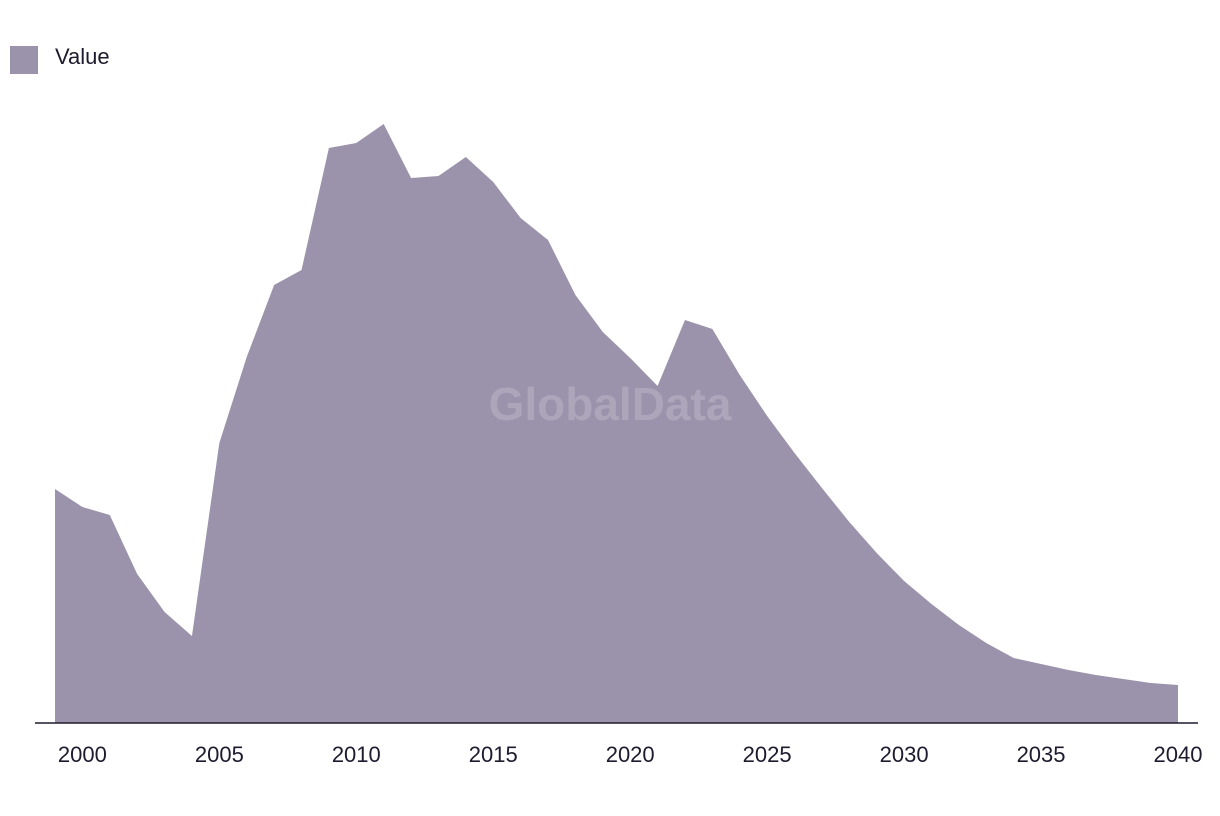 The image size is (1220, 816). What do you see at coordinates (24, 60) in the screenshot?
I see `legend-swatch` at bounding box center [24, 60].